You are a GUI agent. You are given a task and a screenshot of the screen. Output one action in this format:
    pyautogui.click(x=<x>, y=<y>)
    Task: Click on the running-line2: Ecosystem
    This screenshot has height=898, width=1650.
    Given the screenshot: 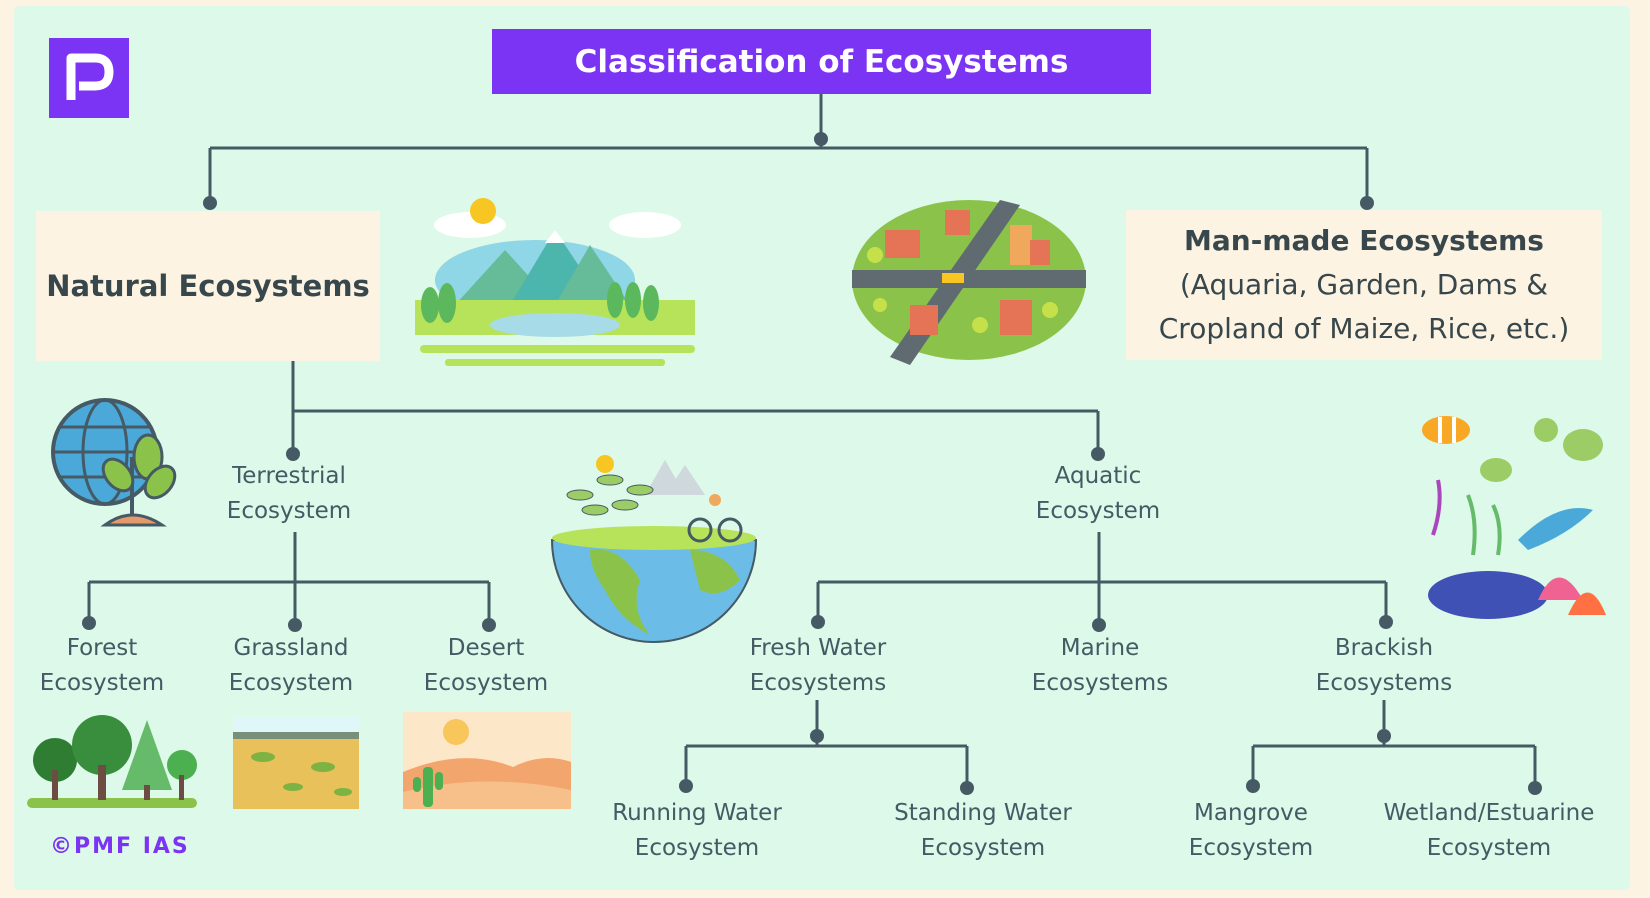 What is the action you would take?
    pyautogui.click(x=697, y=848)
    